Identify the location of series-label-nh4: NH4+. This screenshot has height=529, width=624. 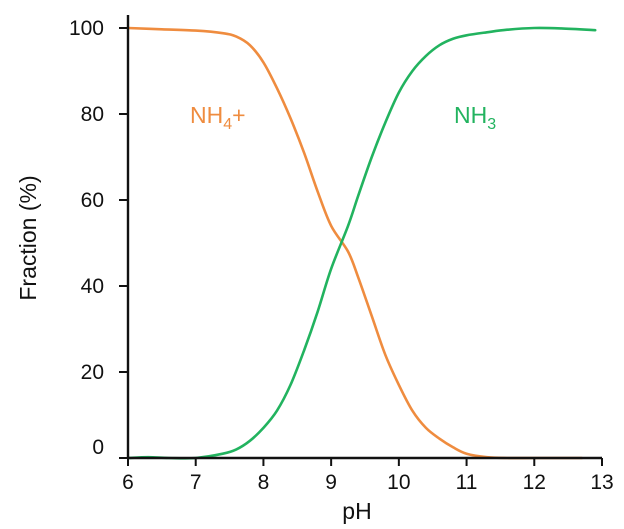
(218, 117).